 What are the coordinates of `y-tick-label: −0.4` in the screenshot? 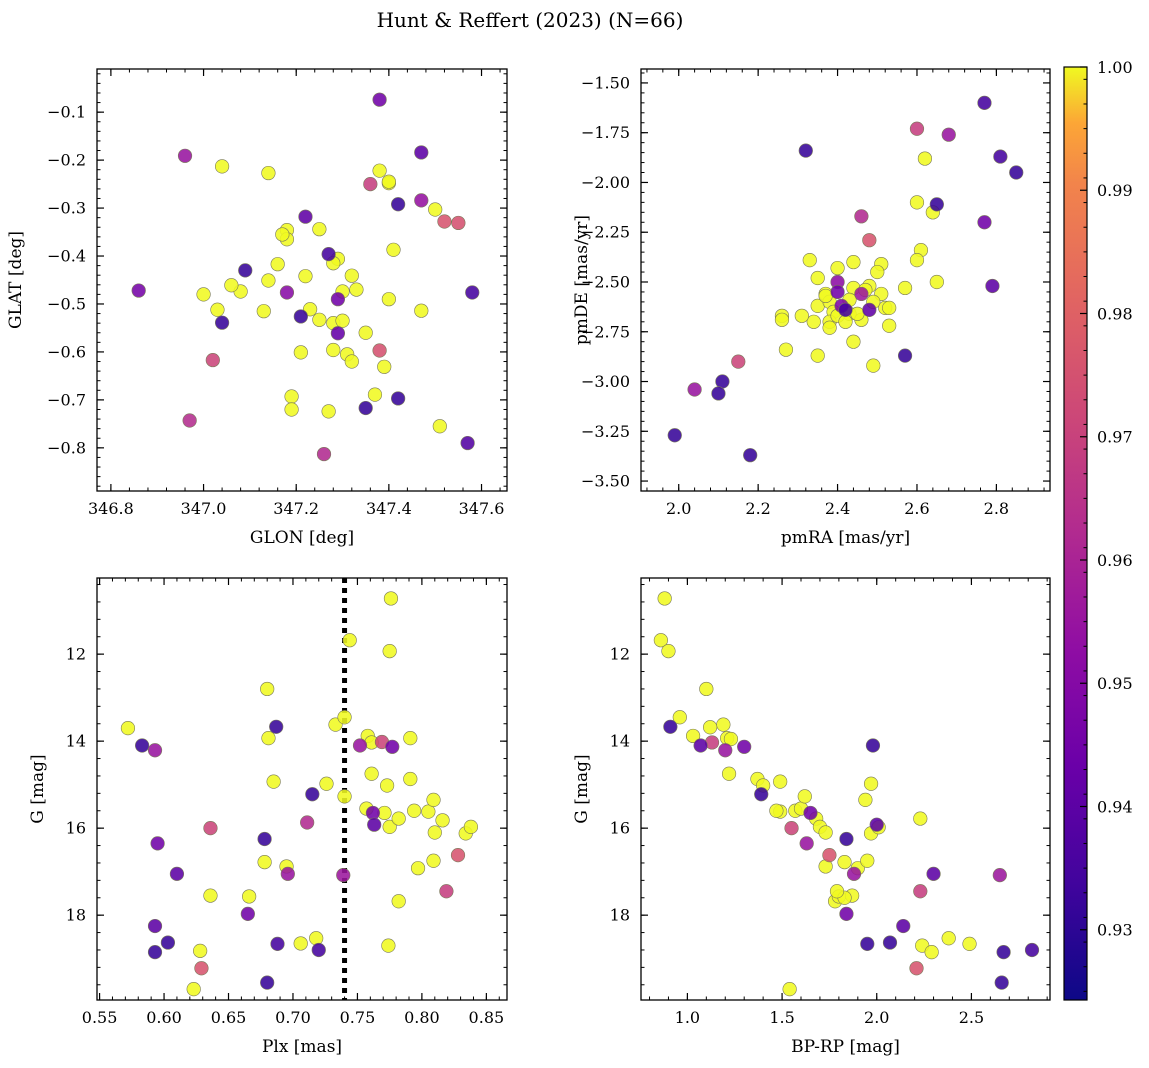 It's located at (66, 256).